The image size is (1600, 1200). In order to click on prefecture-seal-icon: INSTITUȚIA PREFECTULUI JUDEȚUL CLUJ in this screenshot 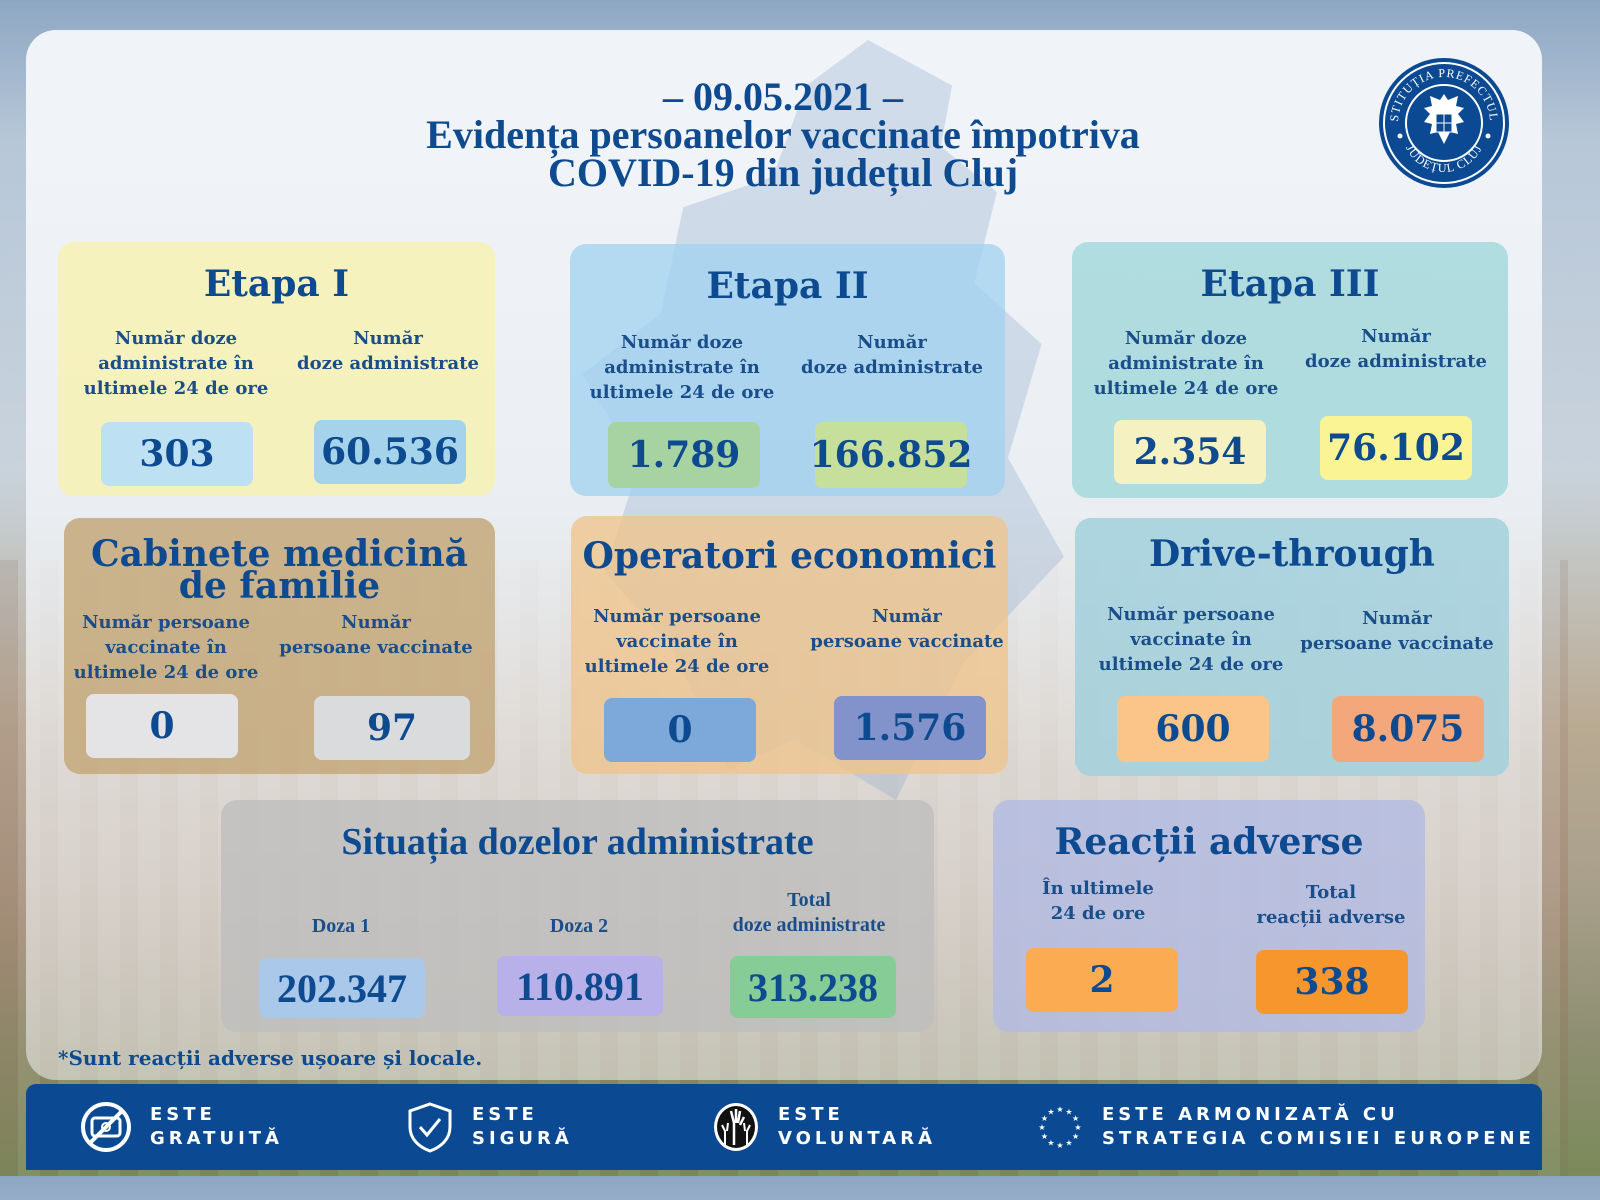, I will do `click(1440, 116)`.